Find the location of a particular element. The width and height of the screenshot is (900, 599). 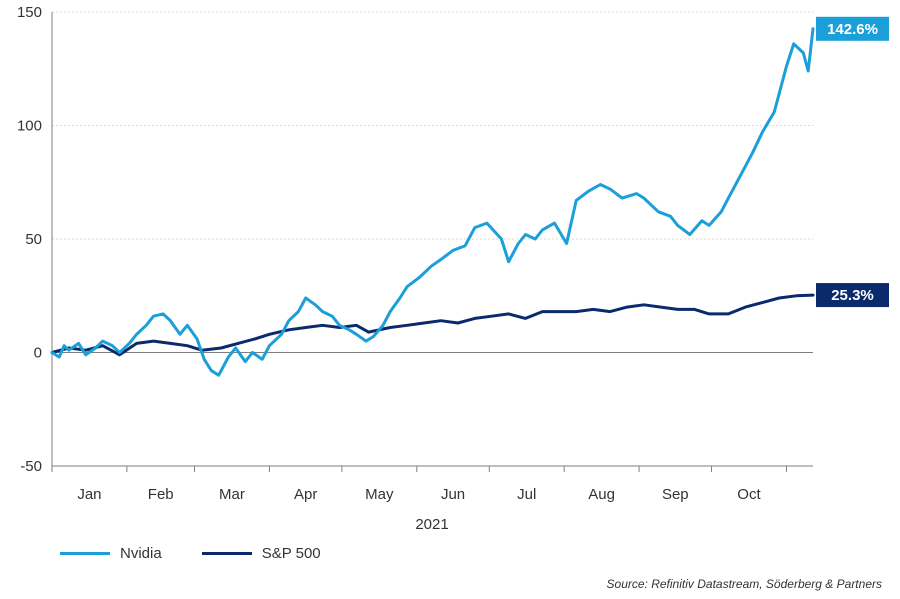

legend-item-sp500: S&P 500 is located at coordinates (261, 553).